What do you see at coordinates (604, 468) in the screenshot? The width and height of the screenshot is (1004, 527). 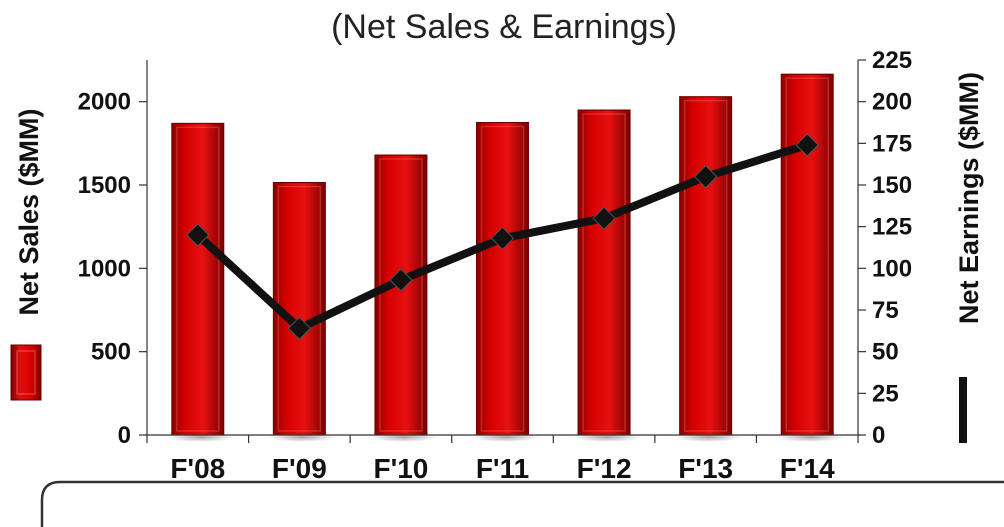 I see `x-tick-label: F'12` at bounding box center [604, 468].